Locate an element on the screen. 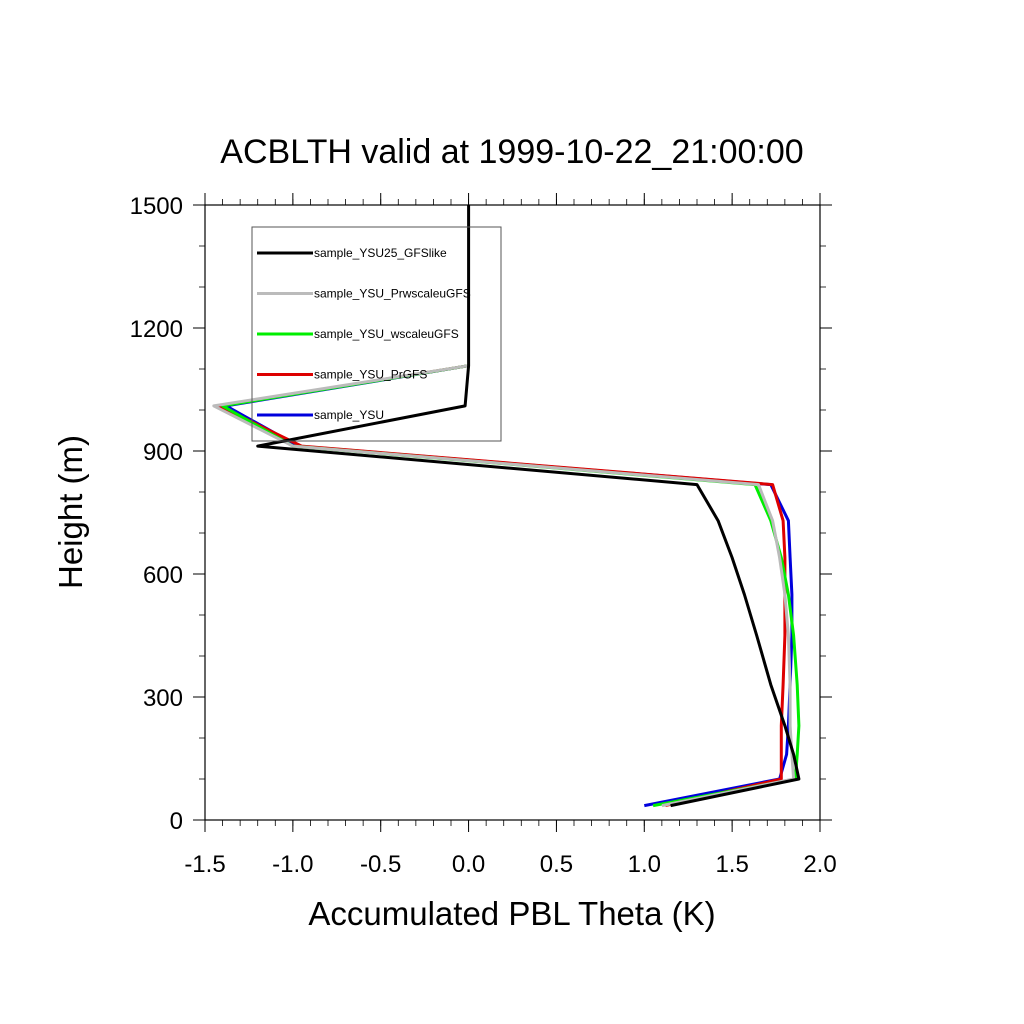  x-tick-label: 1.0 is located at coordinates (644, 864).